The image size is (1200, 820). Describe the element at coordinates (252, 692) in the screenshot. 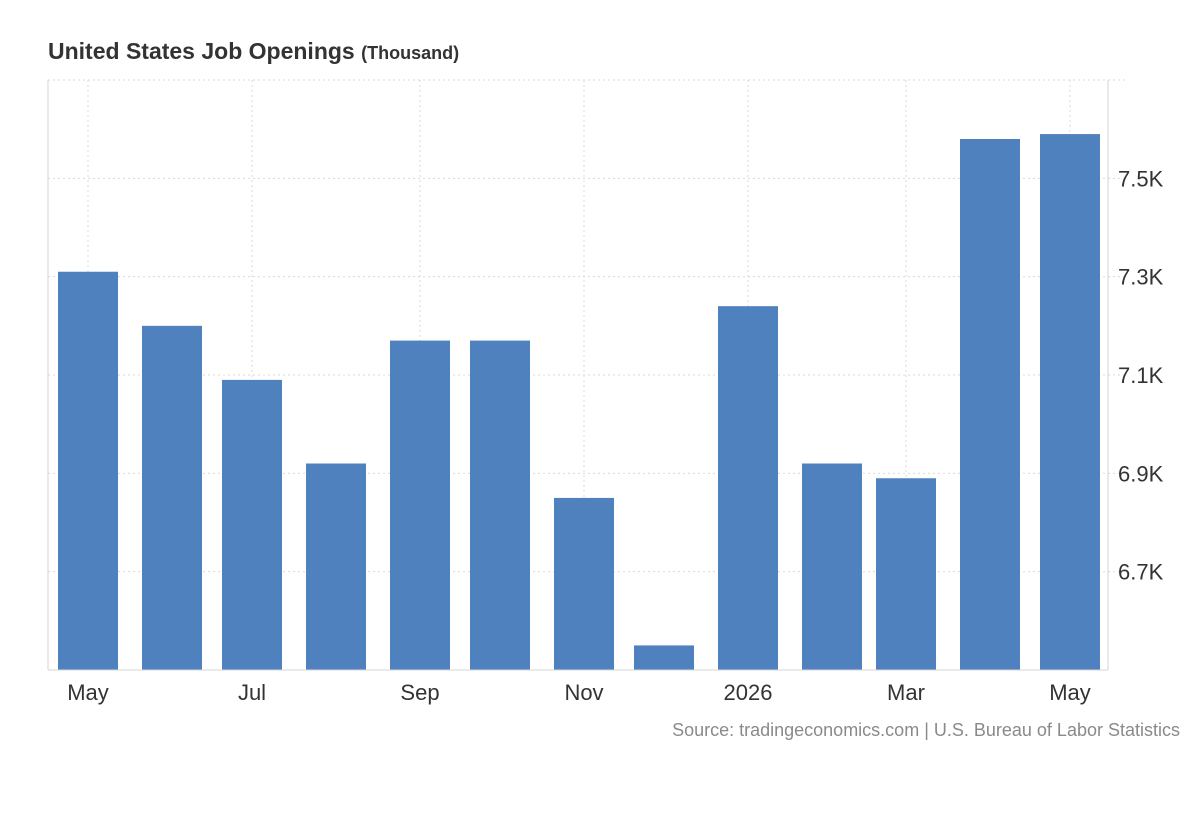

I see `x-tick-label: Jul` at that location.